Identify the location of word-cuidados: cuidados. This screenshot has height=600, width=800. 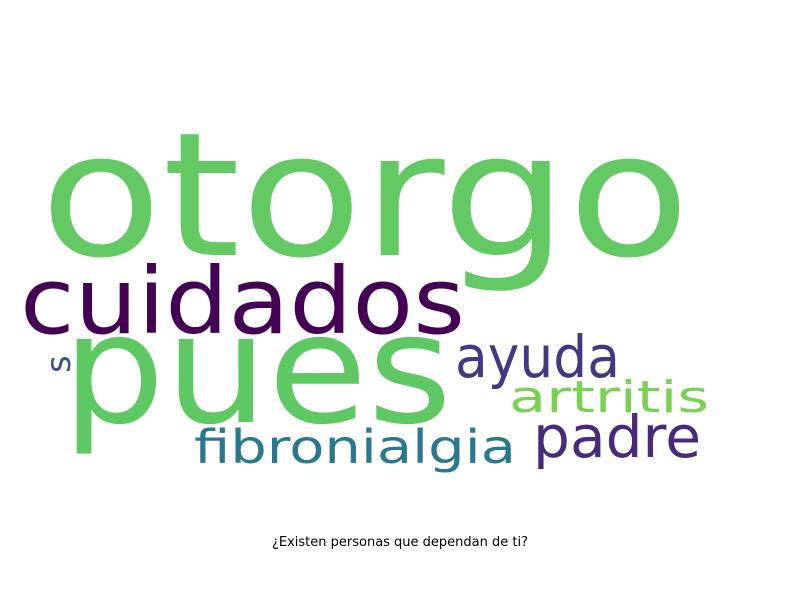
(242, 301).